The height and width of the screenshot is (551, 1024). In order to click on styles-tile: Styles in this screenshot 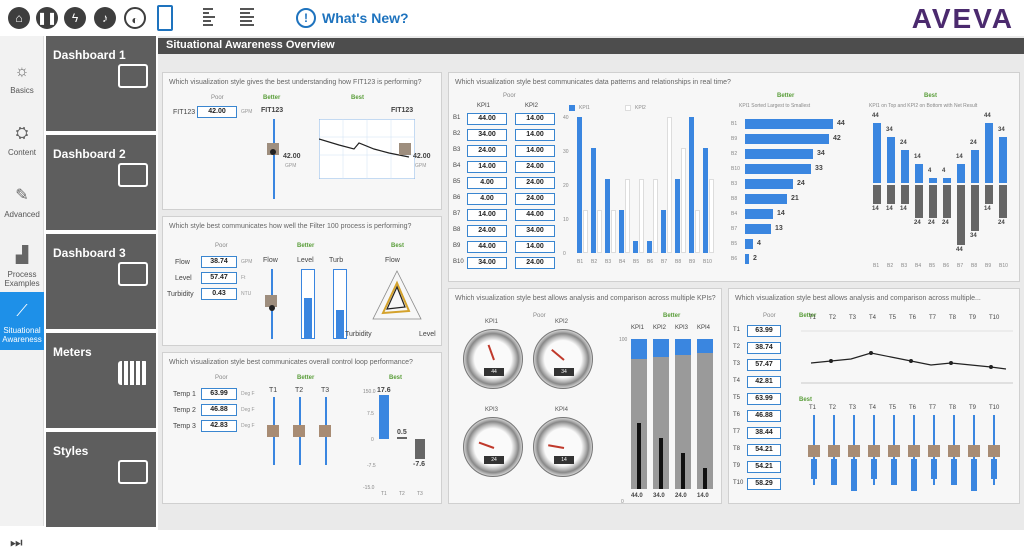, I will do `click(101, 479)`.